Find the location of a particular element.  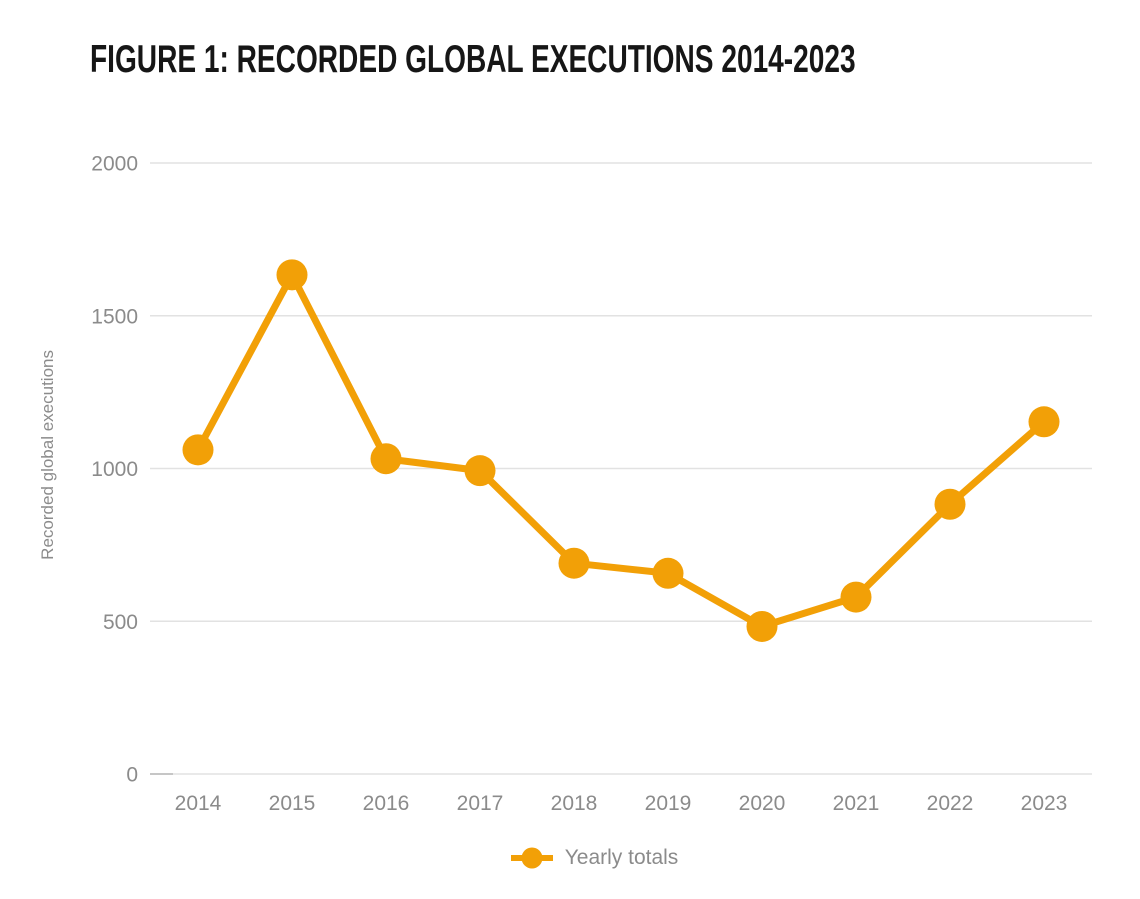

y-tick-label-1500: 1500 is located at coordinates (114, 316).